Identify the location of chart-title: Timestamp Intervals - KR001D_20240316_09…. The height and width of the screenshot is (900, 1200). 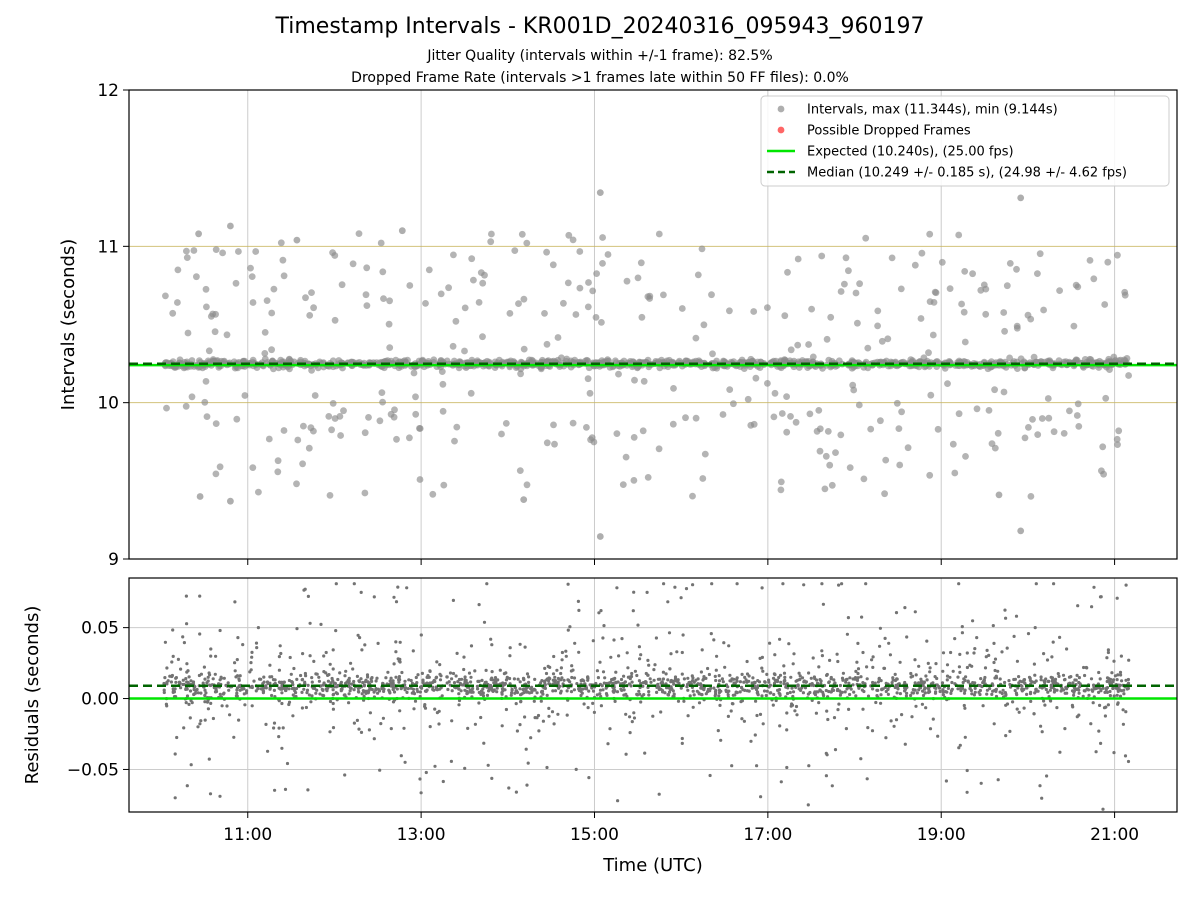
(600, 26).